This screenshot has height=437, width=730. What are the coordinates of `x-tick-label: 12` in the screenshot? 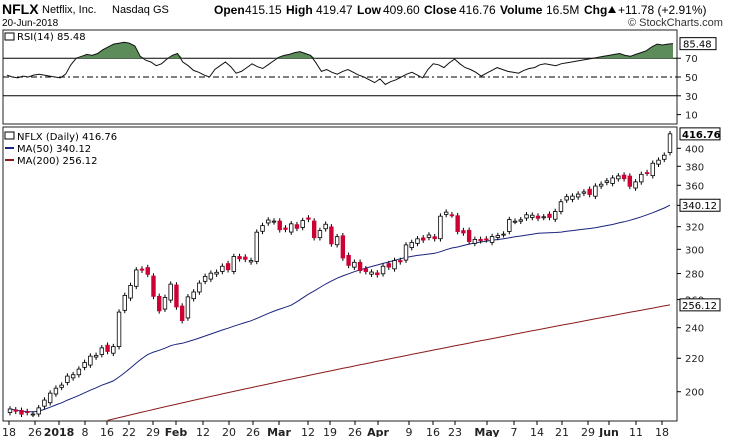 It's located at (308, 431).